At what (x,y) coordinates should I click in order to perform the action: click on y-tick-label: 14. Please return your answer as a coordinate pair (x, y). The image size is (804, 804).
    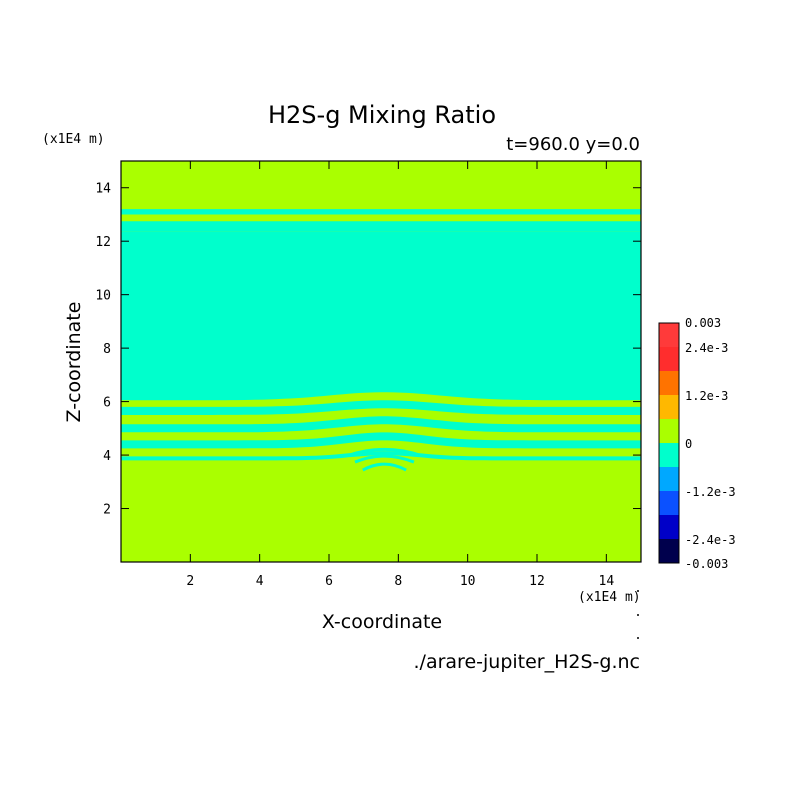
    Looking at the image, I should click on (103, 189).